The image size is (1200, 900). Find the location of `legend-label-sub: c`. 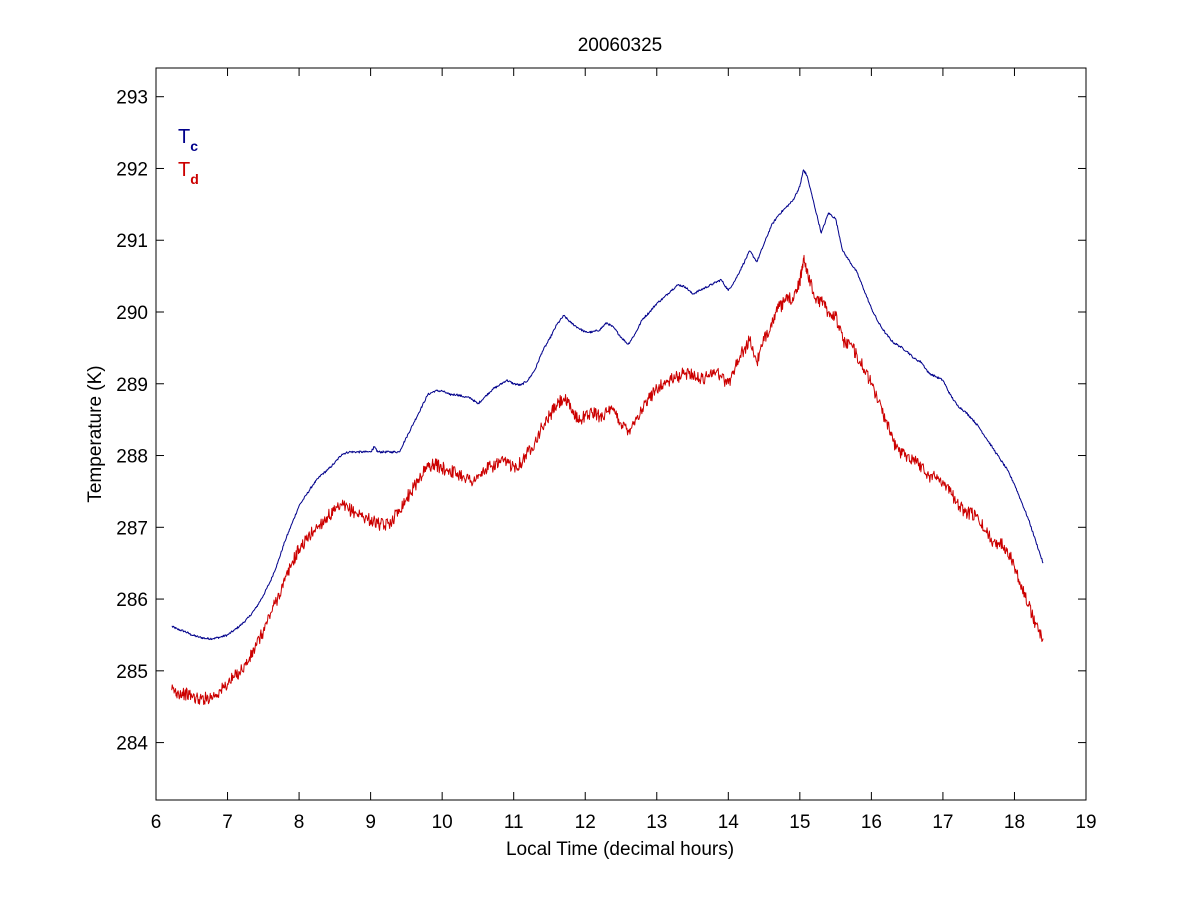

legend-label-sub: c is located at coordinates (194, 146).